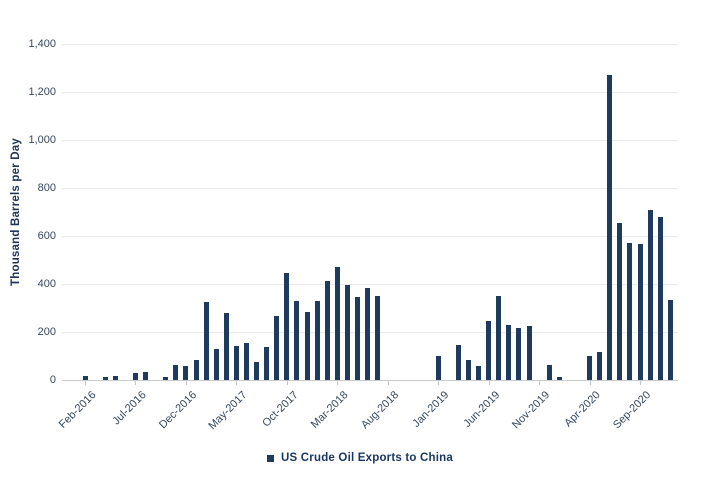 This screenshot has width=720, height=500. I want to click on bar-Aug-2017, so click(267, 363).